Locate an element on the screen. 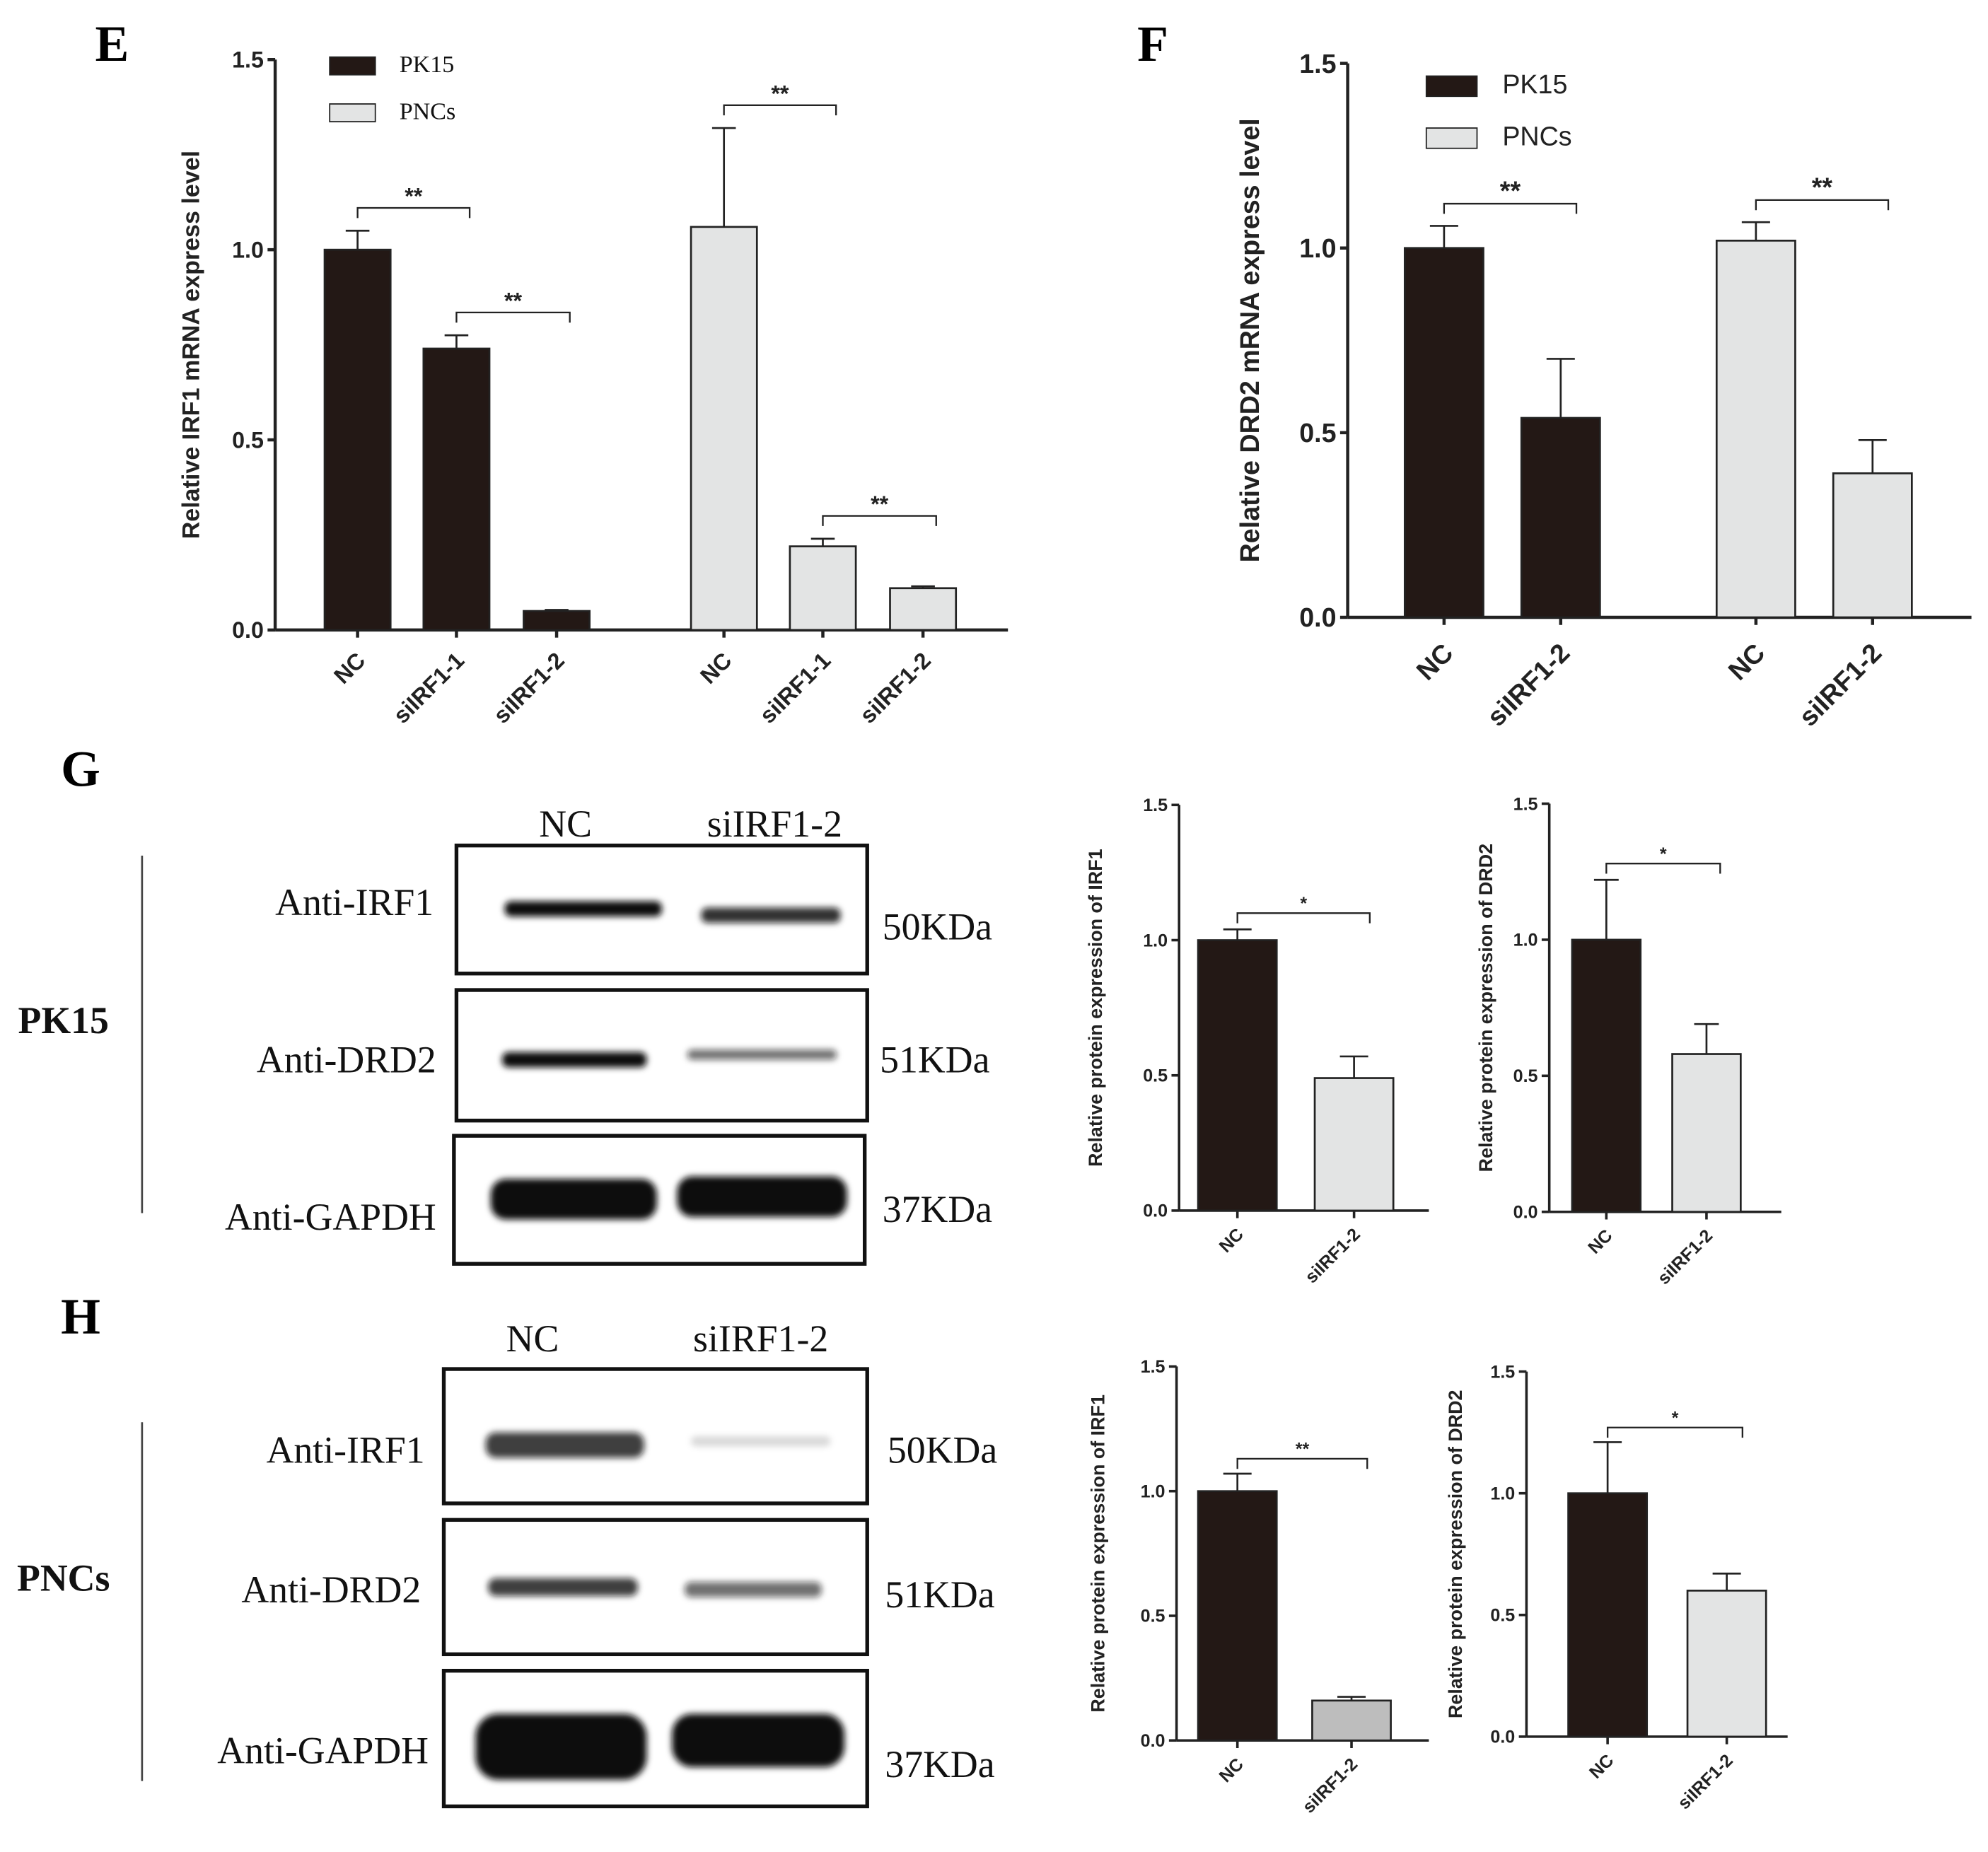 The height and width of the screenshot is (1852, 1988). legend-label: PNCs is located at coordinates (1536, 136).